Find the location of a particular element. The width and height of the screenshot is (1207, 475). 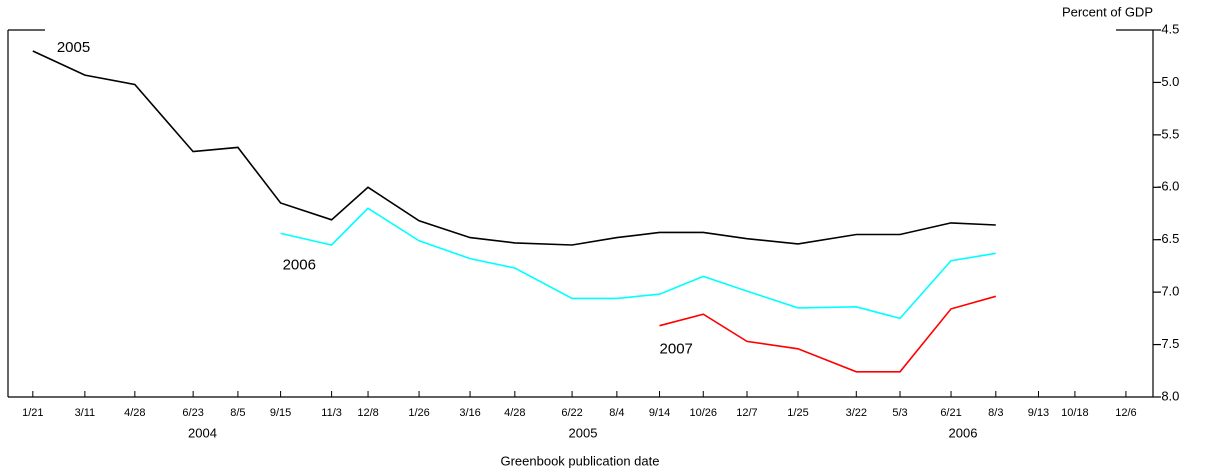

x-tick-label: 9/15 is located at coordinates (280, 413).